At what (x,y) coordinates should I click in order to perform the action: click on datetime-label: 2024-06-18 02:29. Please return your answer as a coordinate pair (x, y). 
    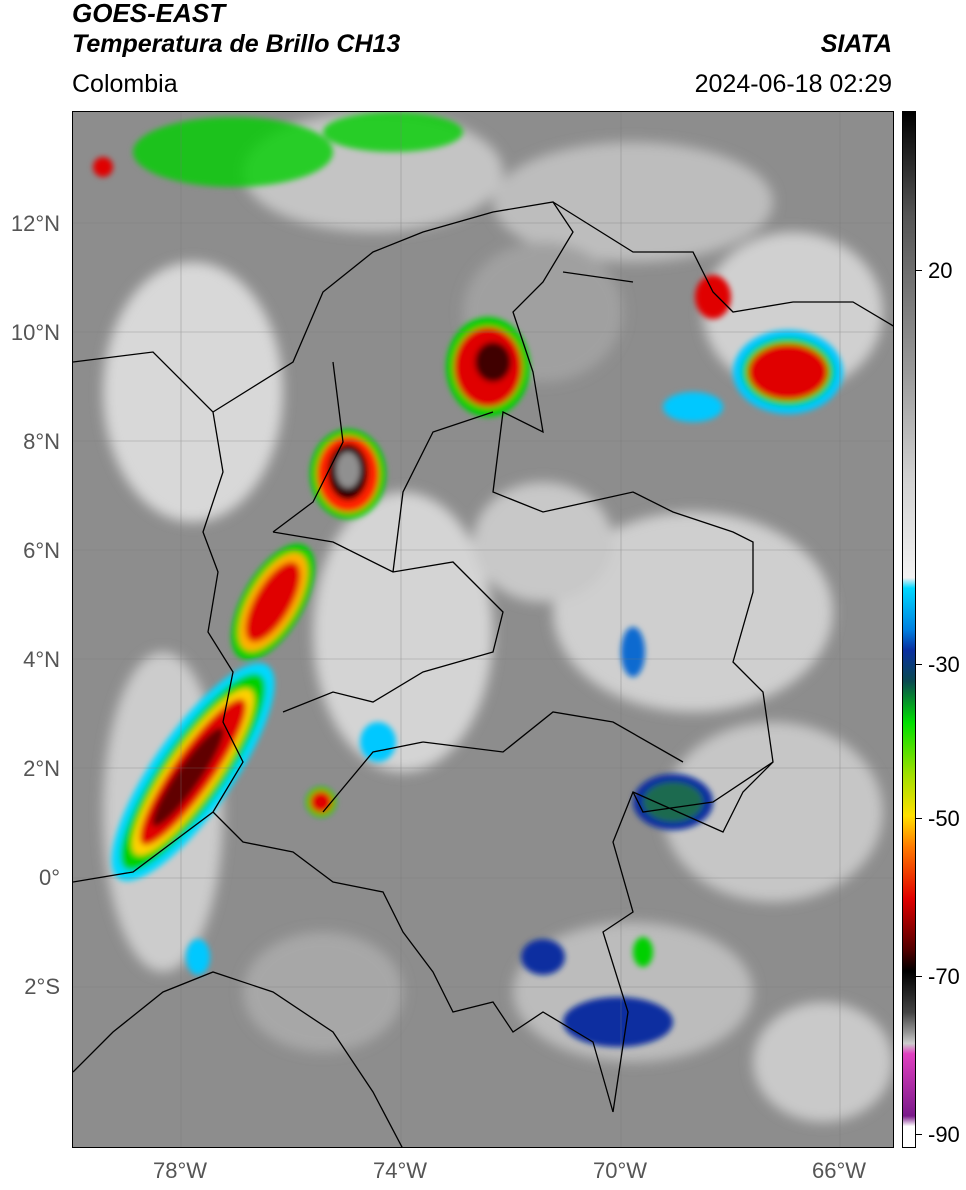
    Looking at the image, I should click on (793, 84).